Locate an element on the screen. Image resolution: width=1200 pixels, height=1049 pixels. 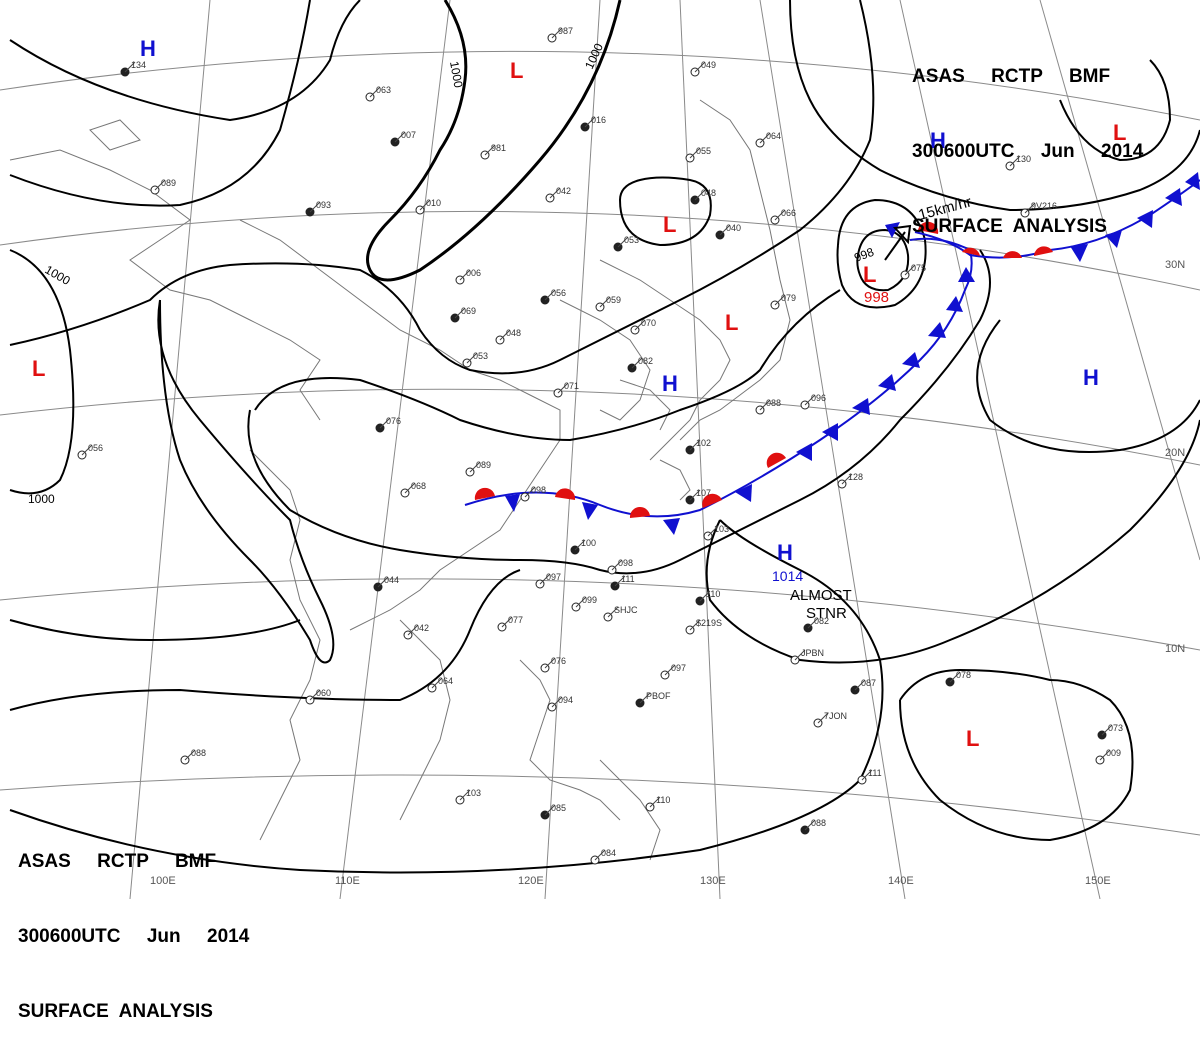
station-plot: 071 is located at coordinates (566, 389).